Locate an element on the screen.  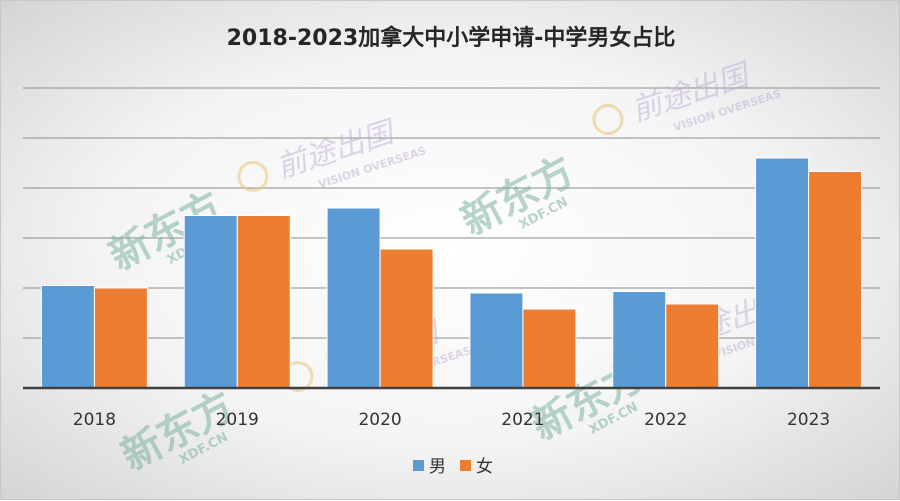
legend-swatch-male is located at coordinates (418, 465).